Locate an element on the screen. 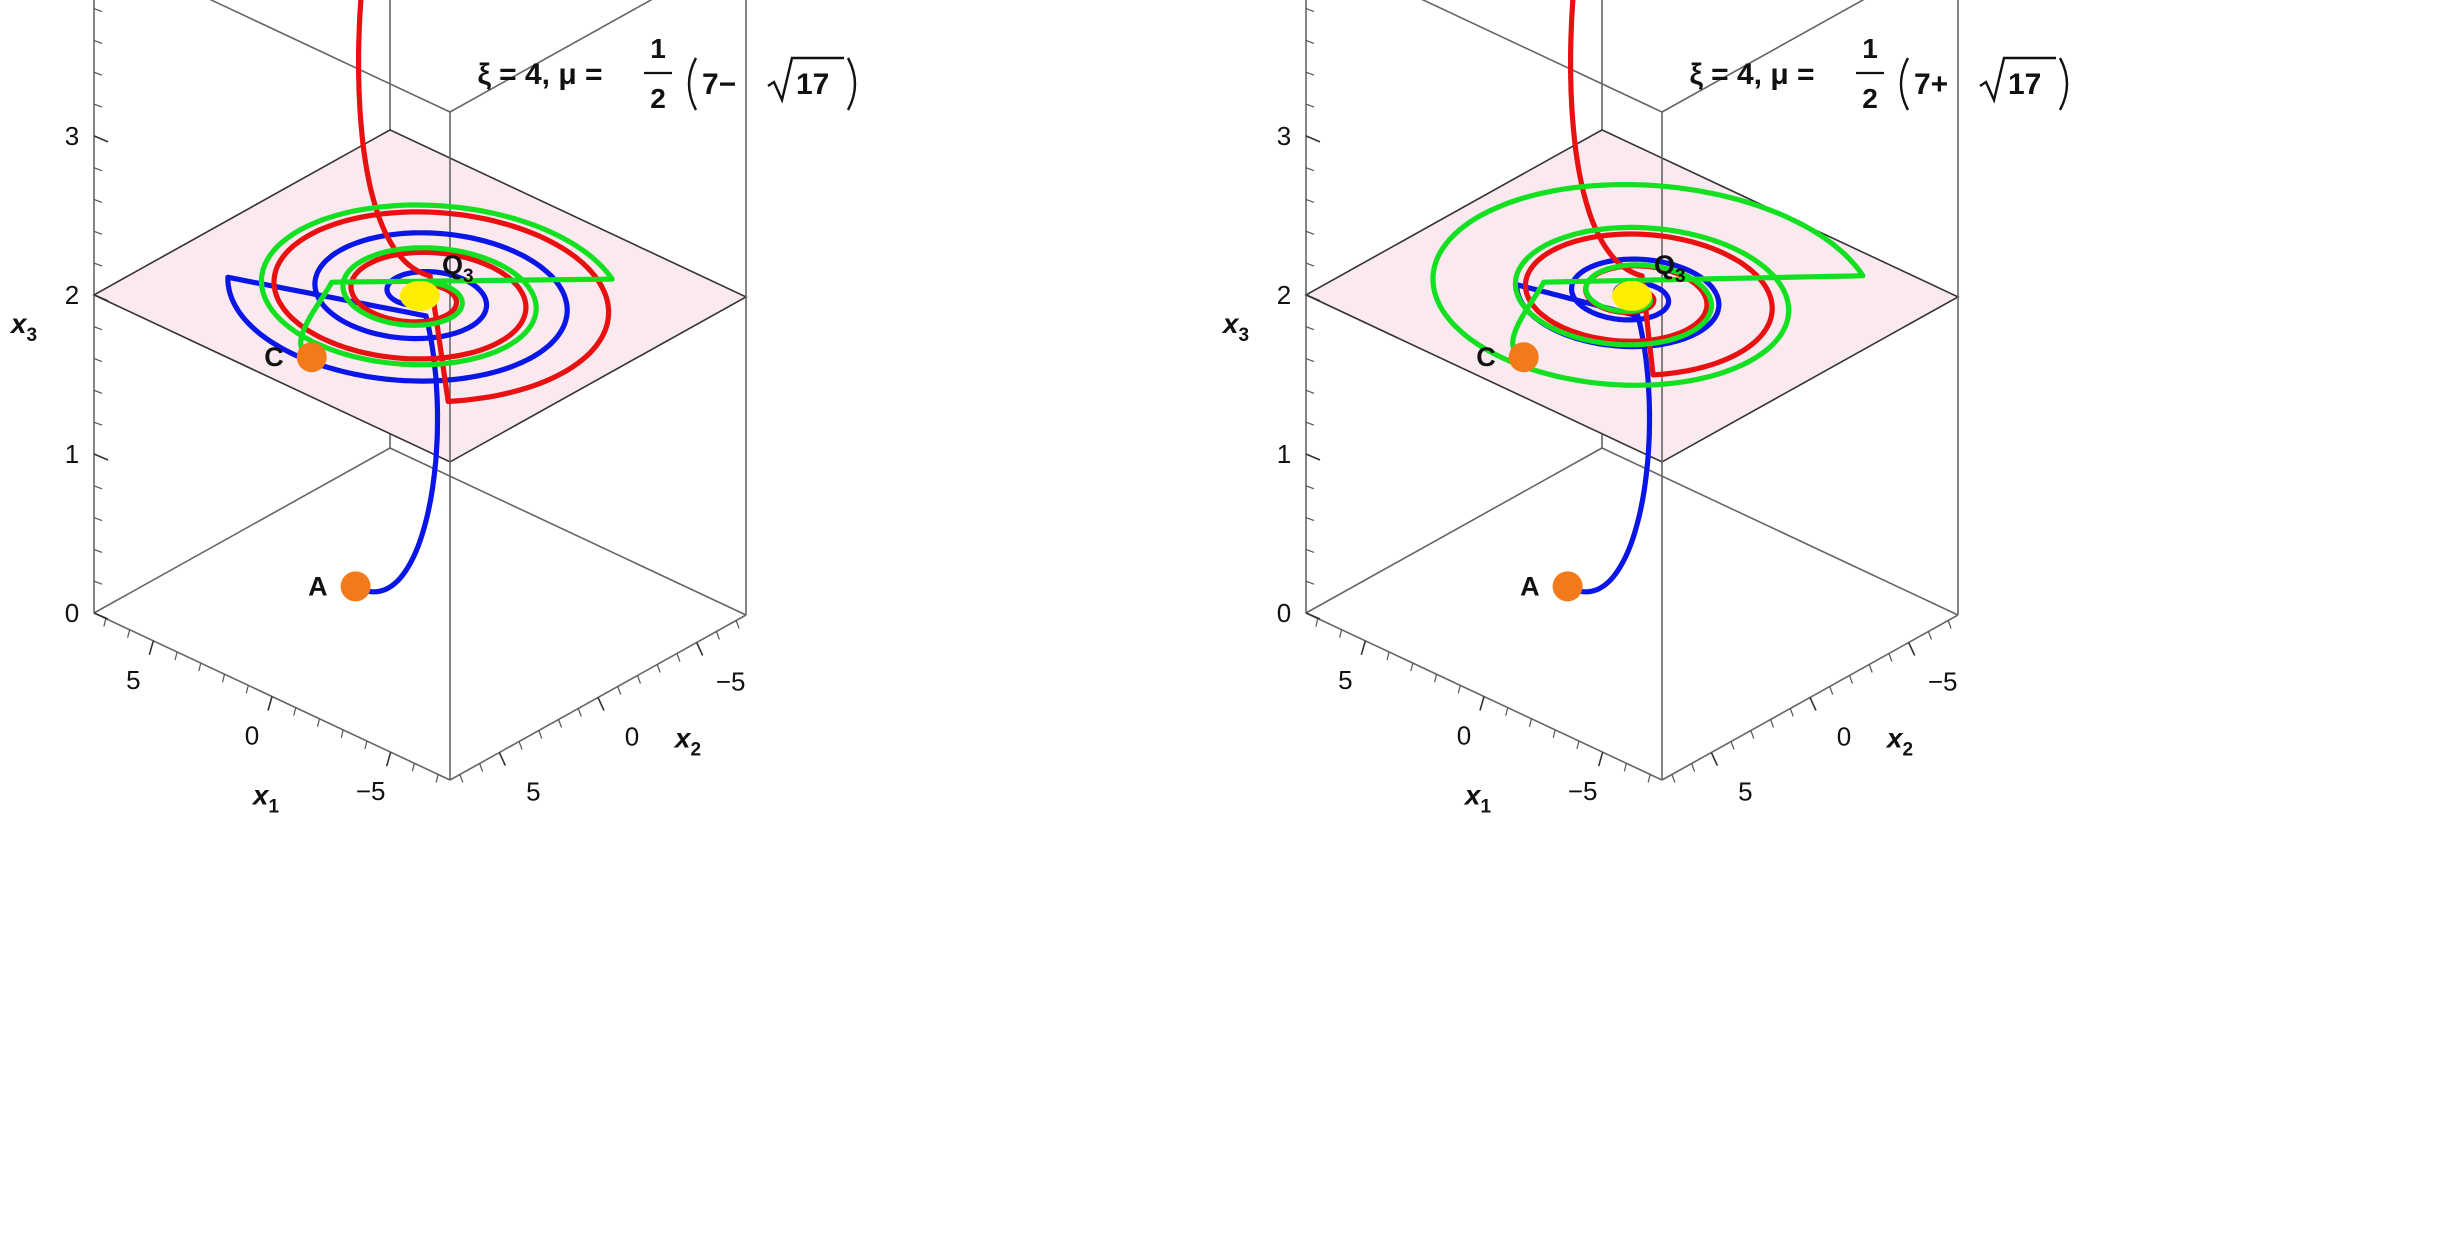 The width and height of the screenshot is (2441, 1236). x2-axis-subscript: 2 is located at coordinates (696, 750).